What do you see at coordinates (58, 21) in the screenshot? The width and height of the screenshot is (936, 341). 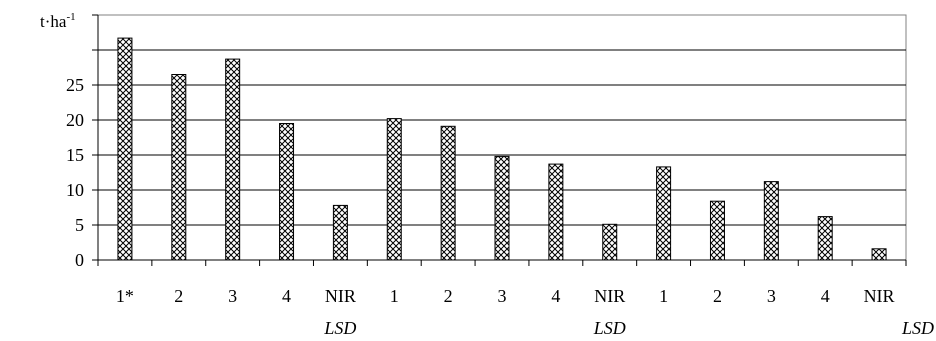 I see `y-axis-unit-label: t·ha-1` at bounding box center [58, 21].